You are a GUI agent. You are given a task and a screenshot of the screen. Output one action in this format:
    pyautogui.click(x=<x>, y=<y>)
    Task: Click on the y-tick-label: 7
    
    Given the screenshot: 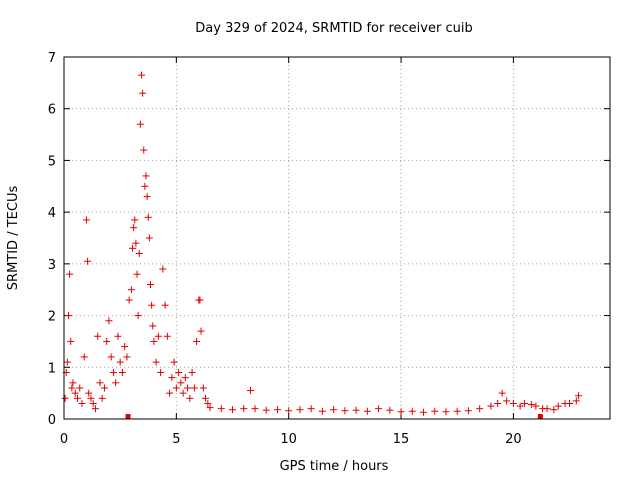 What is the action you would take?
    pyautogui.click(x=52, y=58)
    